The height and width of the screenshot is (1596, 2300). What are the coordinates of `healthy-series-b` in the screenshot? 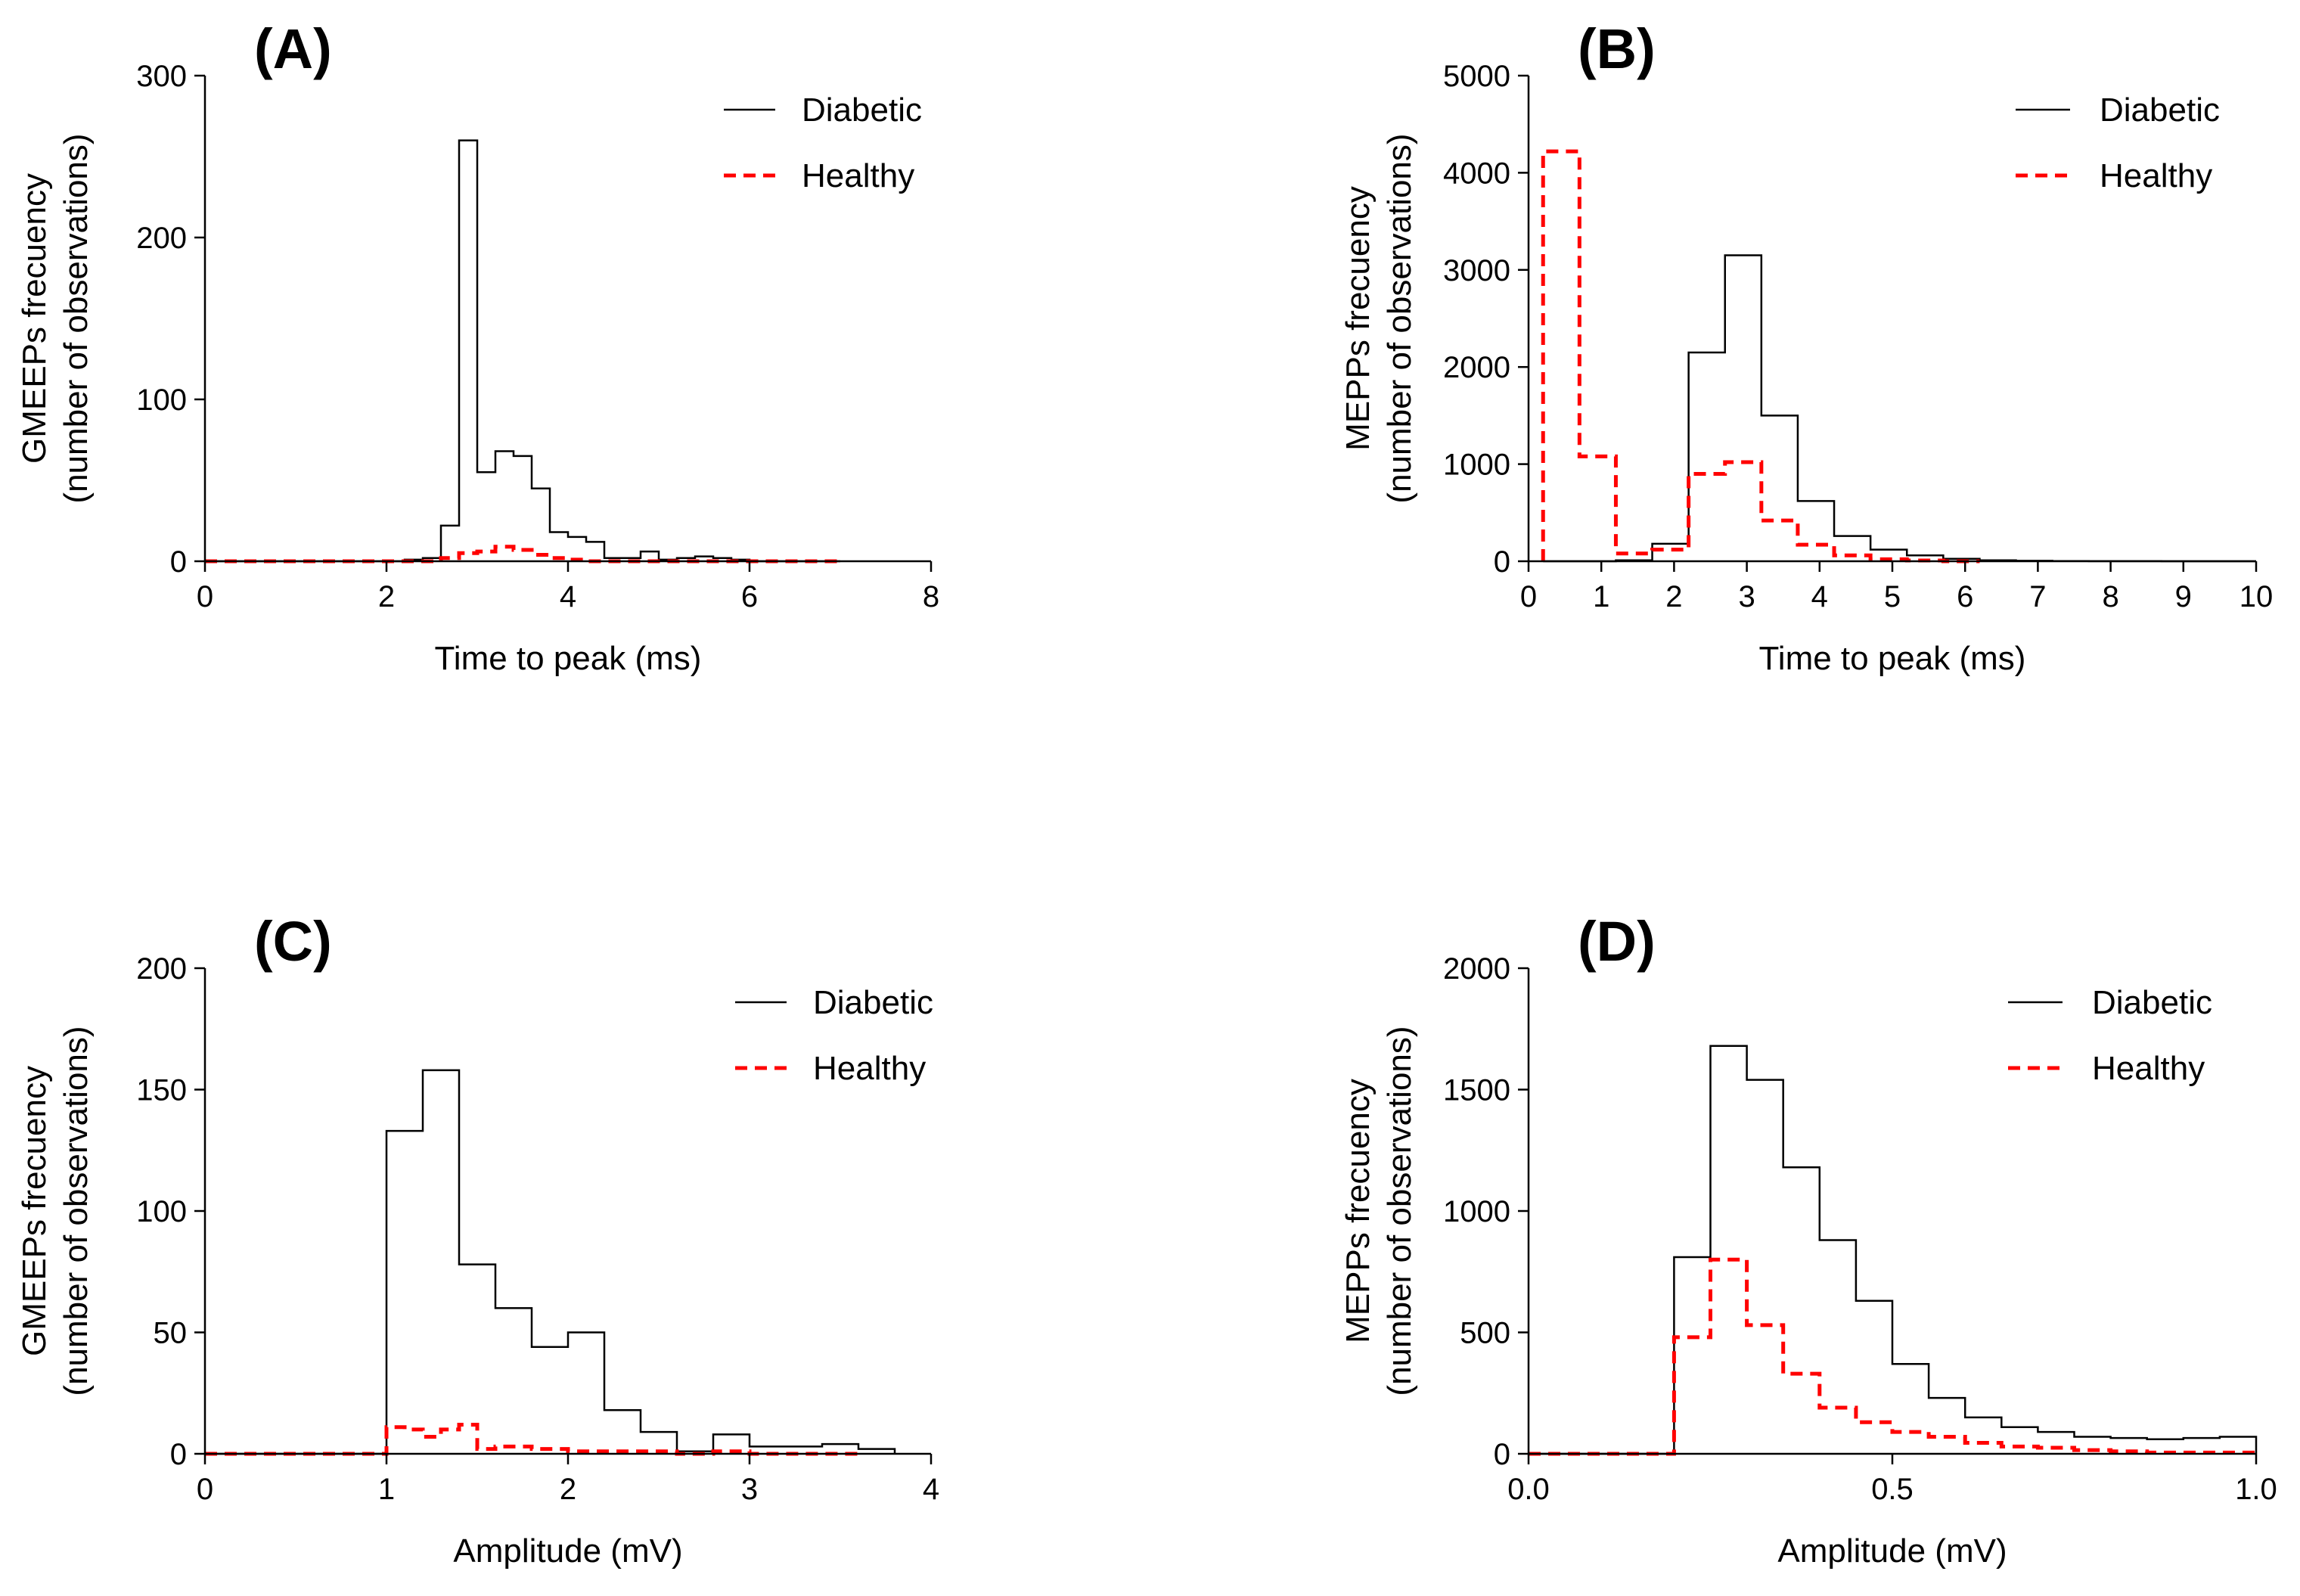 It's located at (1760, 356).